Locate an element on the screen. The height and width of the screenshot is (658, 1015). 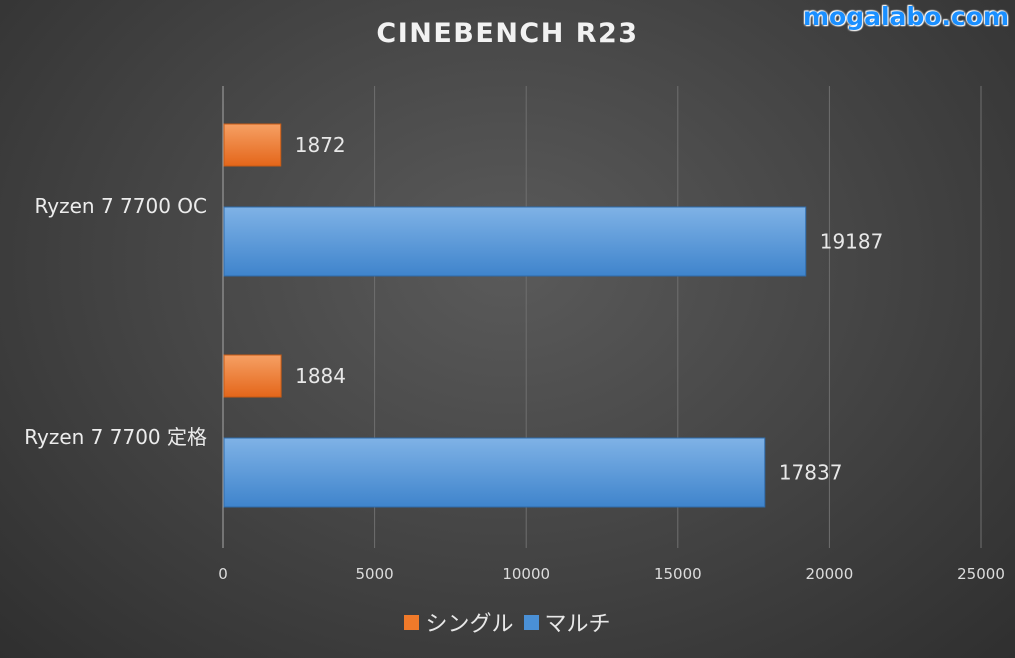
x-tick-label: 25000 is located at coordinates (981, 574).